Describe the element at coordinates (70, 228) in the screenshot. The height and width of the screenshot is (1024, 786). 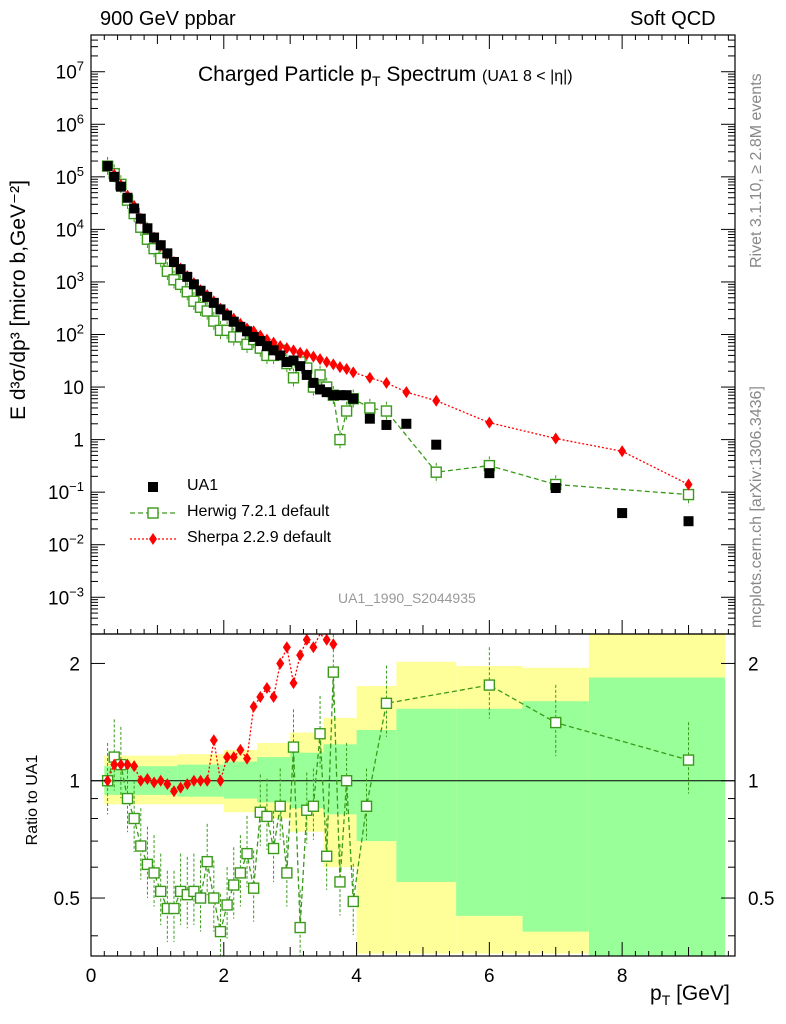
I see `main-y-tick-label: 10⁴` at that location.